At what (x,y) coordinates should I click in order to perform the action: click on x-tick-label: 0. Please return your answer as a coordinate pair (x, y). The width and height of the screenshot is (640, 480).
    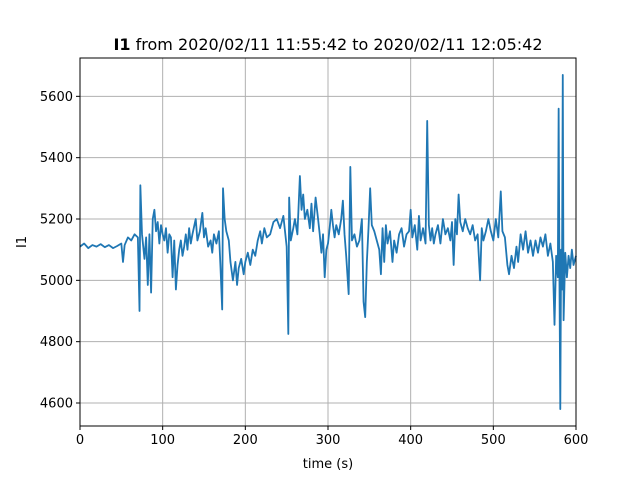
    Looking at the image, I should click on (80, 440).